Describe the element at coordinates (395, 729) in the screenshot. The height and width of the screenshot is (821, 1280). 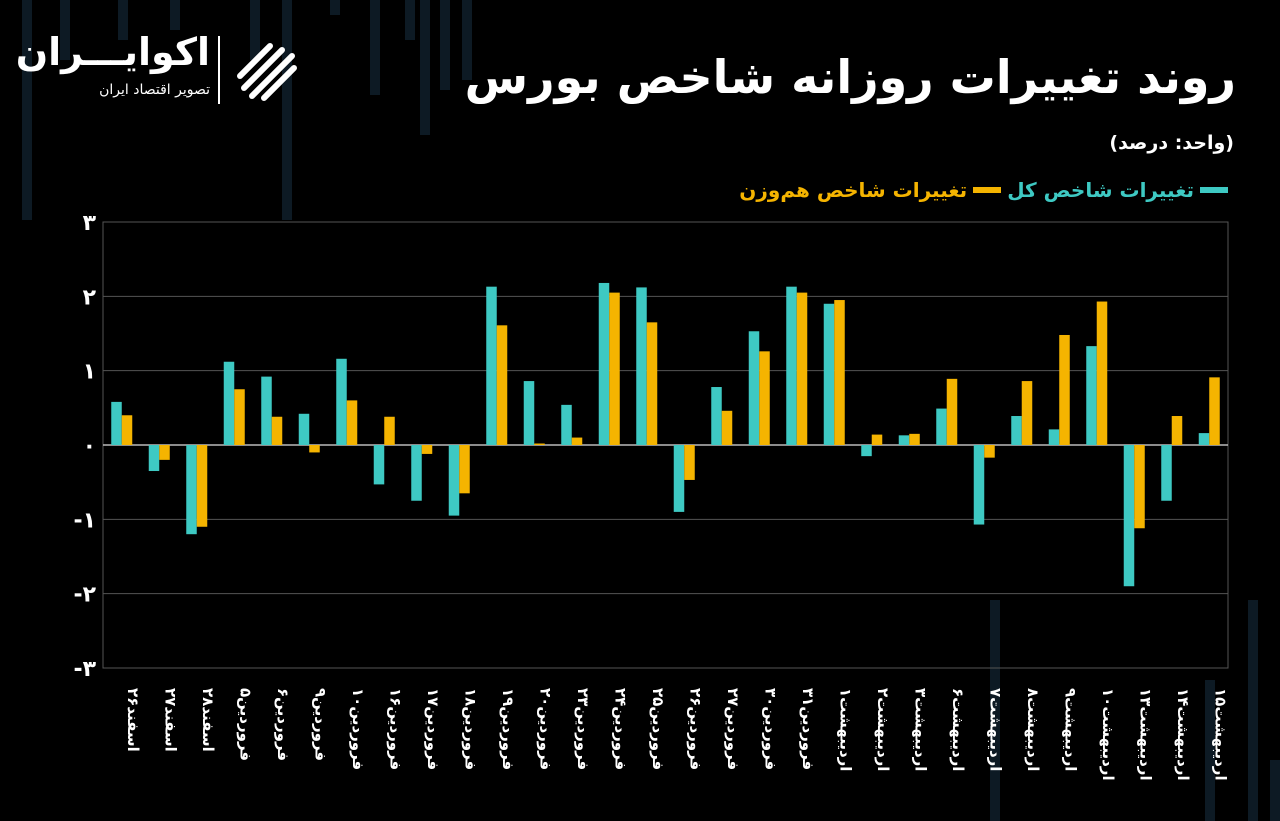
I see `x-tick-label: فروردین۱۶` at that location.